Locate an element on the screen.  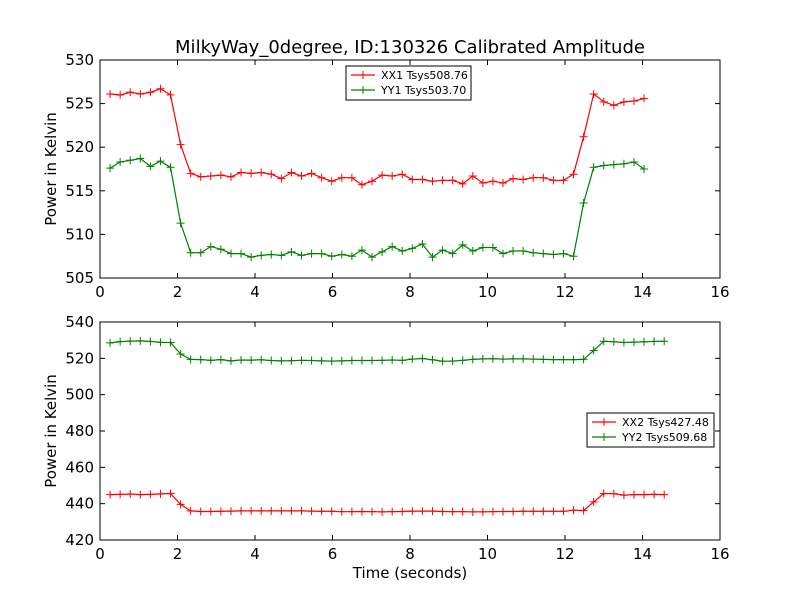
x-tick-label: 0 is located at coordinates (100, 292).